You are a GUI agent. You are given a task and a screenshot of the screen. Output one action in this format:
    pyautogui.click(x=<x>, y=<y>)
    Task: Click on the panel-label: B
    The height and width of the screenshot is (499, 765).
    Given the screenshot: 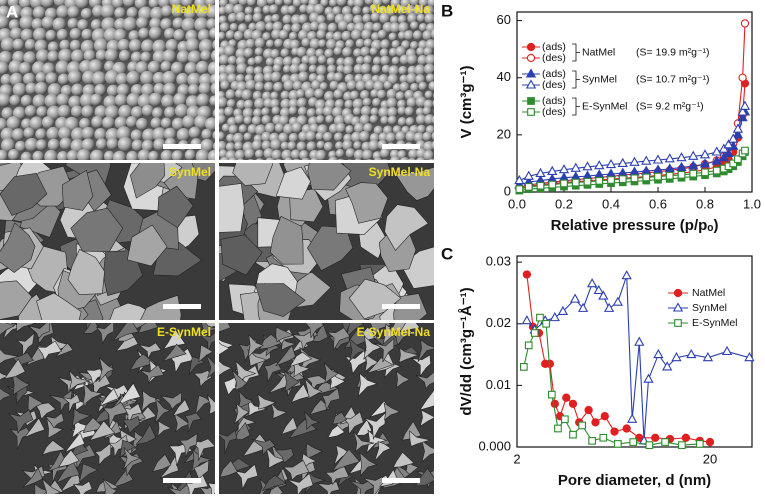 What is the action you would take?
    pyautogui.click(x=447, y=10)
    